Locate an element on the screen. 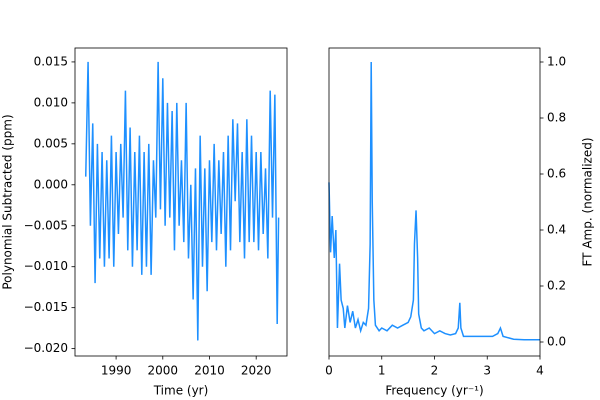 The image size is (600, 400). y-axis-label: FT Amp. (normalized) is located at coordinates (588, 201).